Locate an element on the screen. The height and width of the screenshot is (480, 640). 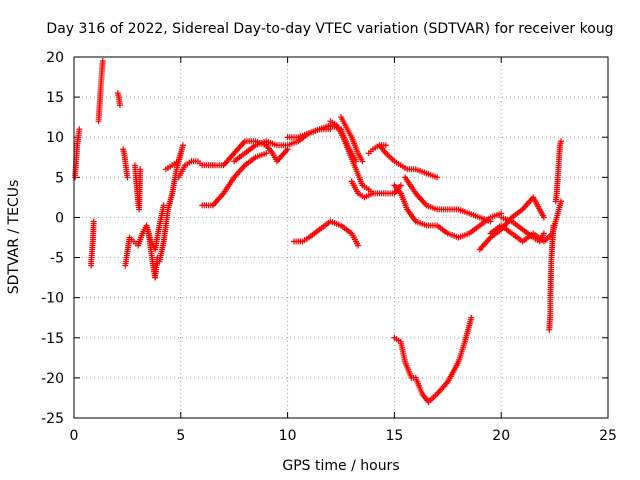
y-tick-label: -15 is located at coordinates (52, 339).